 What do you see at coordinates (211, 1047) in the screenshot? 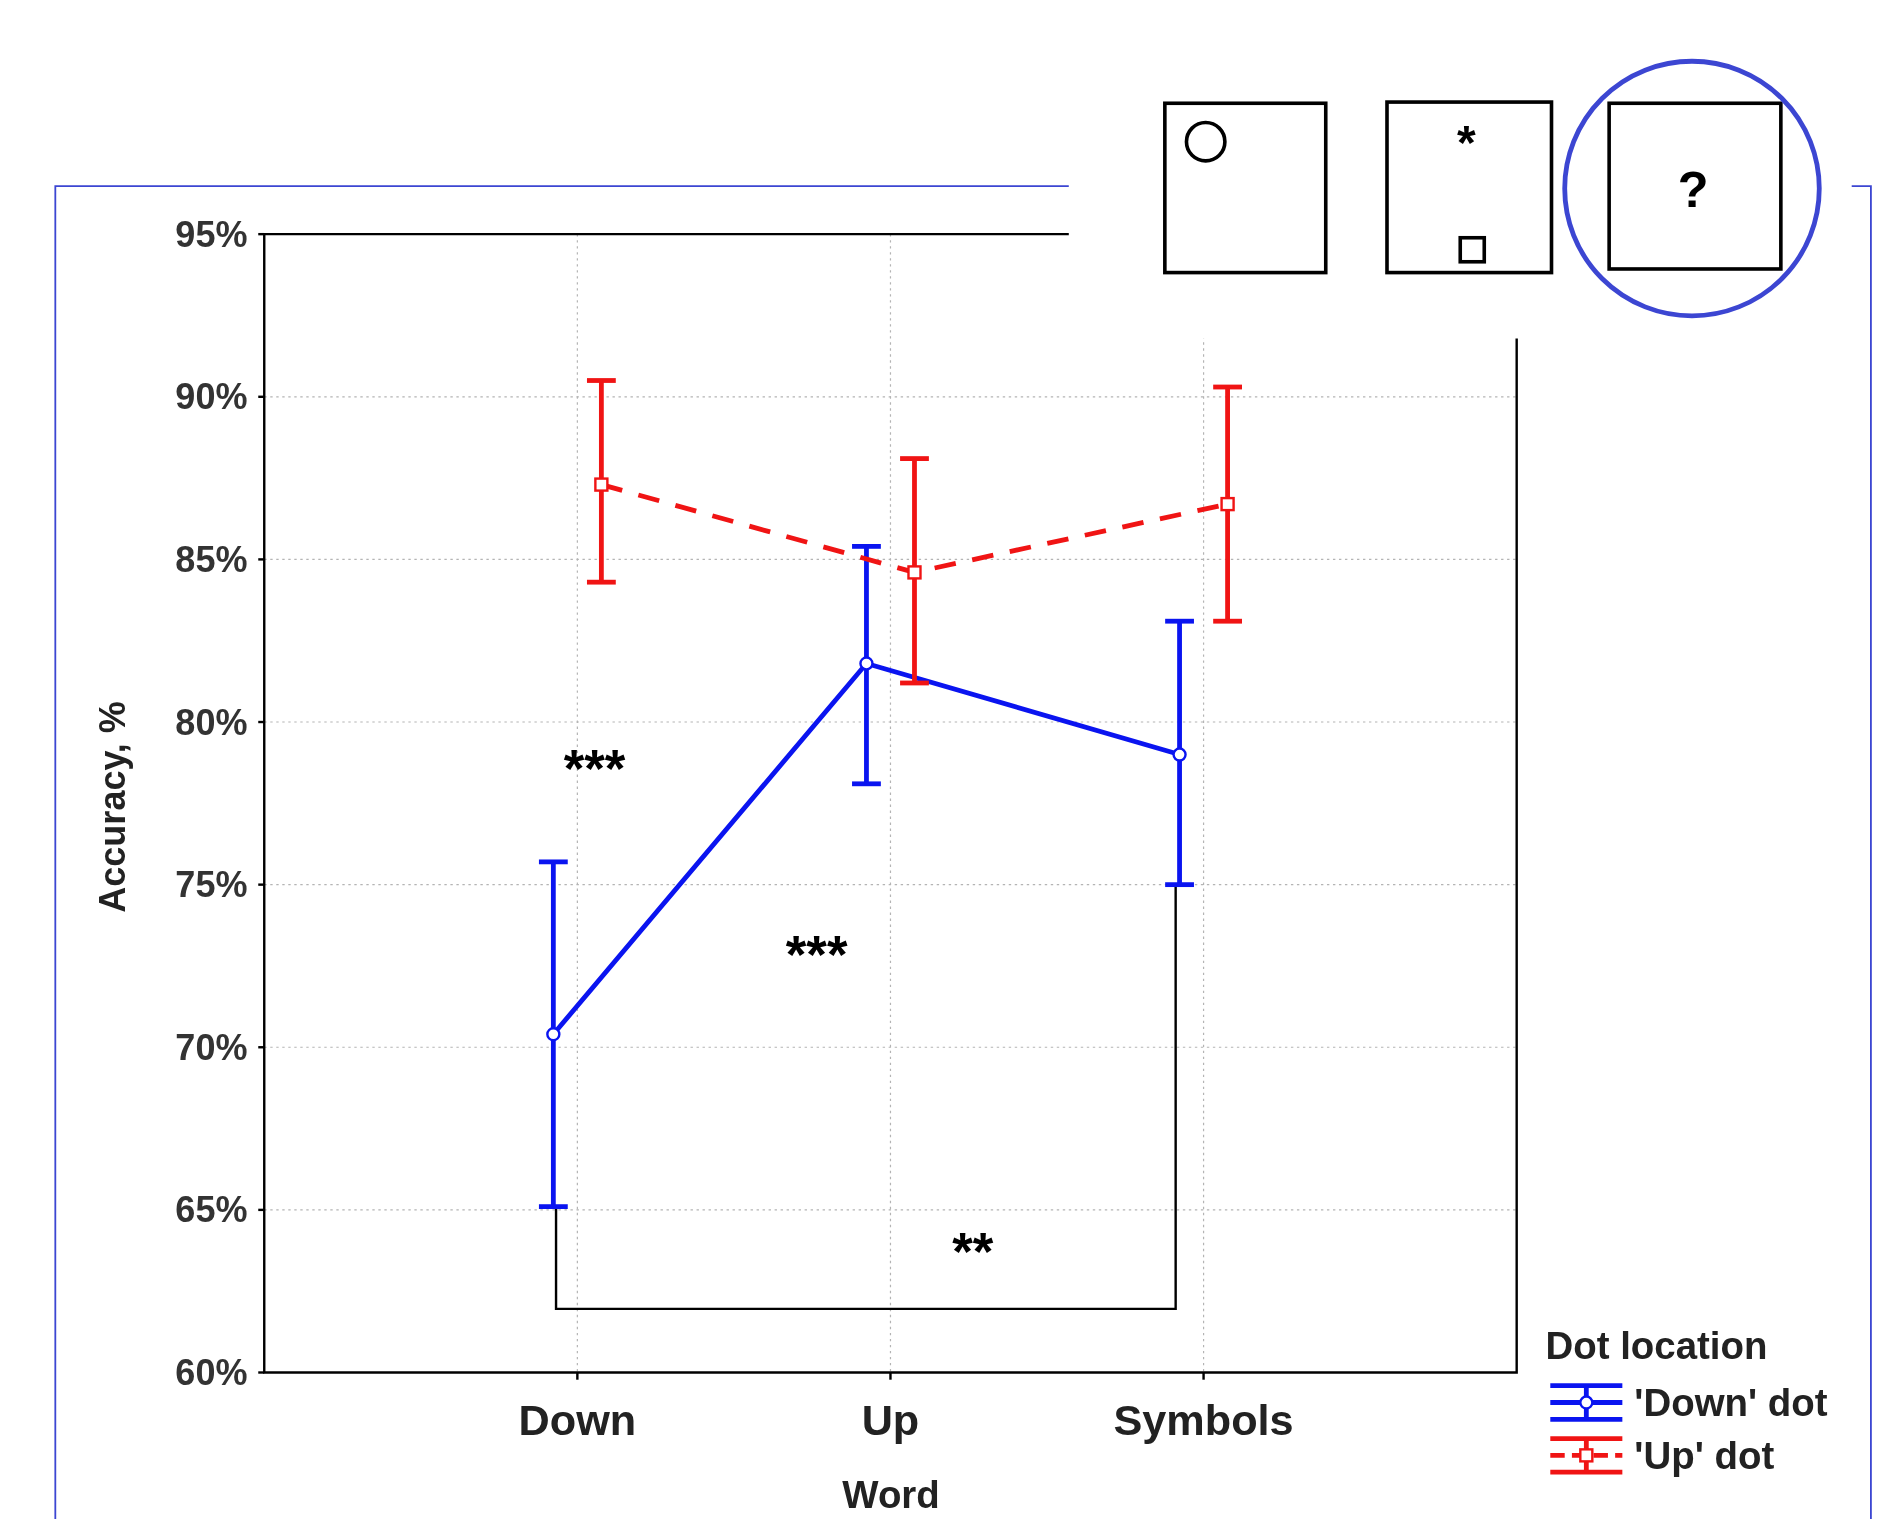
I see `y-tick-label: 70%` at bounding box center [211, 1047].